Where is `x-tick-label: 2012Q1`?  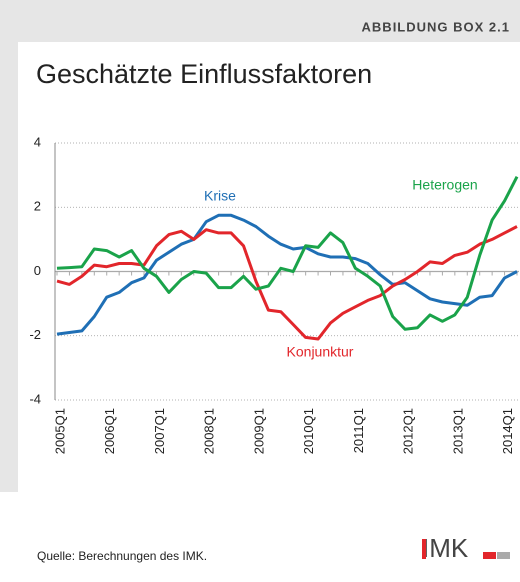 x-tick-label: 2012Q1 is located at coordinates (408, 431).